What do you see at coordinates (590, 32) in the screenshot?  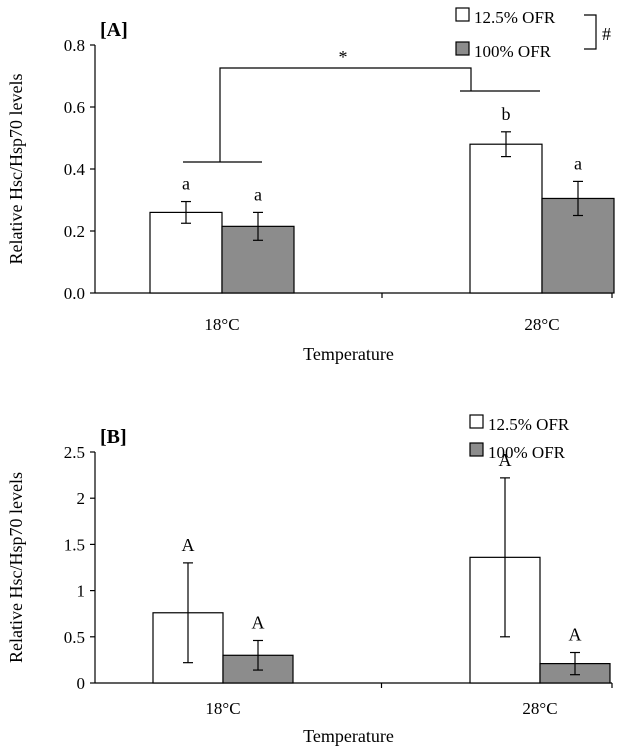 I see `diet-bracket` at bounding box center [590, 32].